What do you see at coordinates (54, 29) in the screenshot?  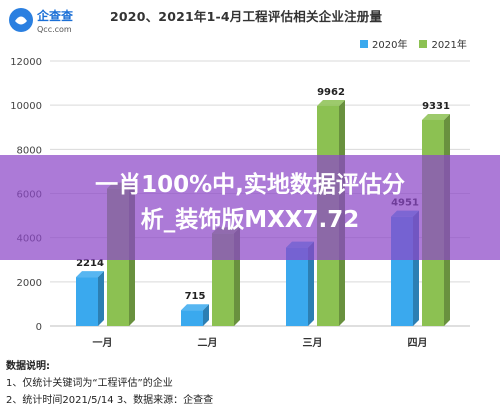 I see `logo-en: Qcc.com` at bounding box center [54, 29].